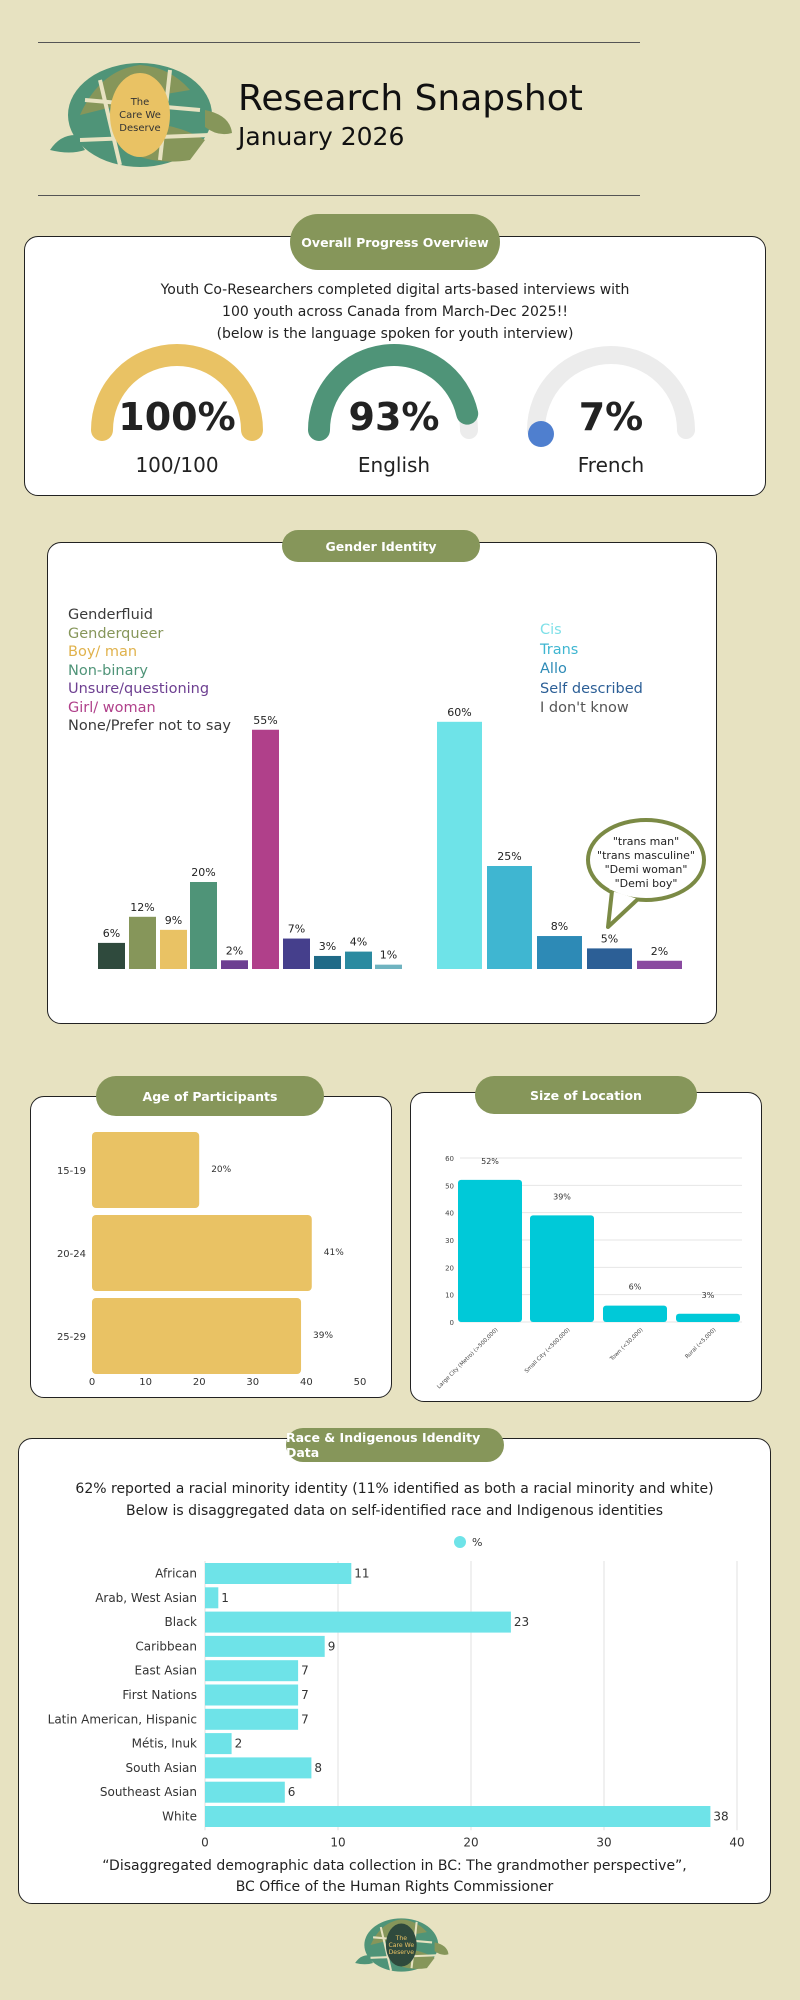  Describe the element at coordinates (361, 1574) in the screenshot. I see `race-value-label-0: 11` at that location.